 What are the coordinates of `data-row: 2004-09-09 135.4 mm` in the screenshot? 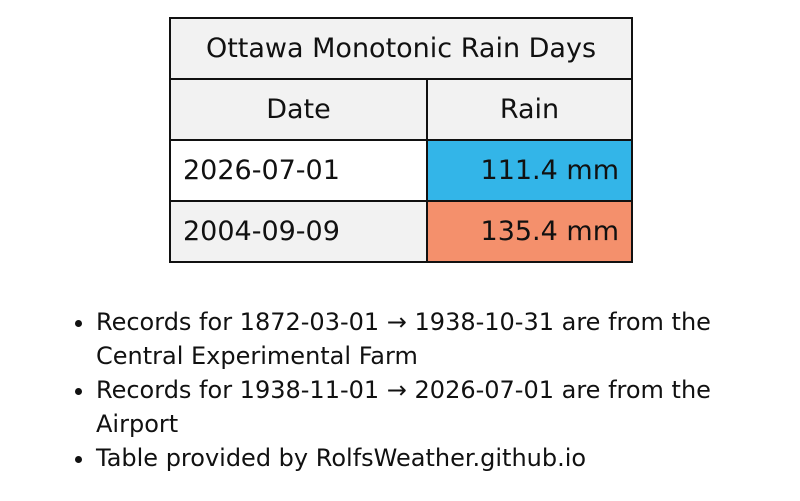 It's located at (401, 231).